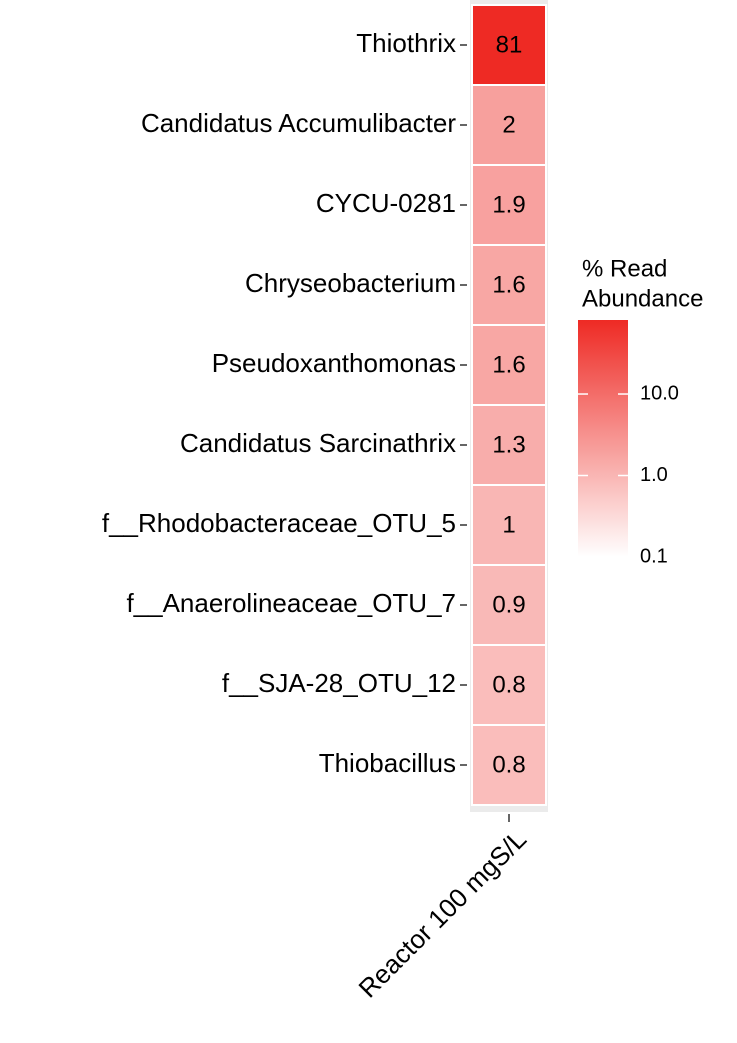 The width and height of the screenshot is (737, 1043). Describe the element at coordinates (654, 556) in the screenshot. I see `colorbar-tick-label: 0.1` at that location.